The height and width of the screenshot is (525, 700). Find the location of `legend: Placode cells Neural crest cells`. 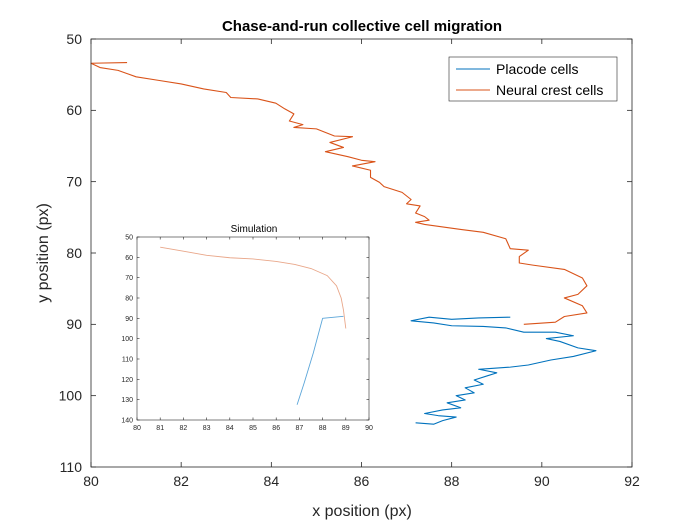

legend: Placode cells Neural crest cells is located at coordinates (533, 79).